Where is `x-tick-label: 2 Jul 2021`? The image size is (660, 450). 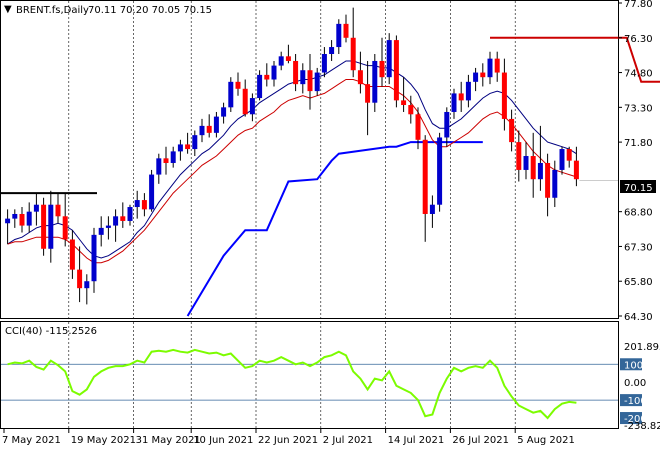
x-tick-label: 2 Jul 2021 is located at coordinates (348, 440).